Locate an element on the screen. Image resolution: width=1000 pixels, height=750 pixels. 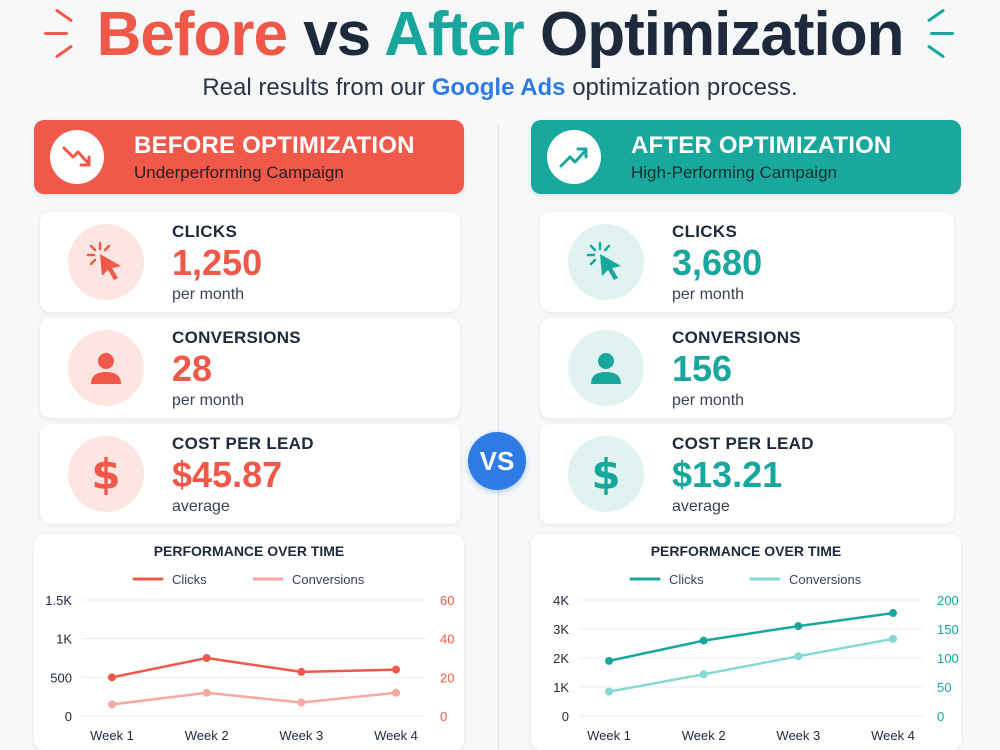
decor-burst-right is located at coordinates (938, 34).